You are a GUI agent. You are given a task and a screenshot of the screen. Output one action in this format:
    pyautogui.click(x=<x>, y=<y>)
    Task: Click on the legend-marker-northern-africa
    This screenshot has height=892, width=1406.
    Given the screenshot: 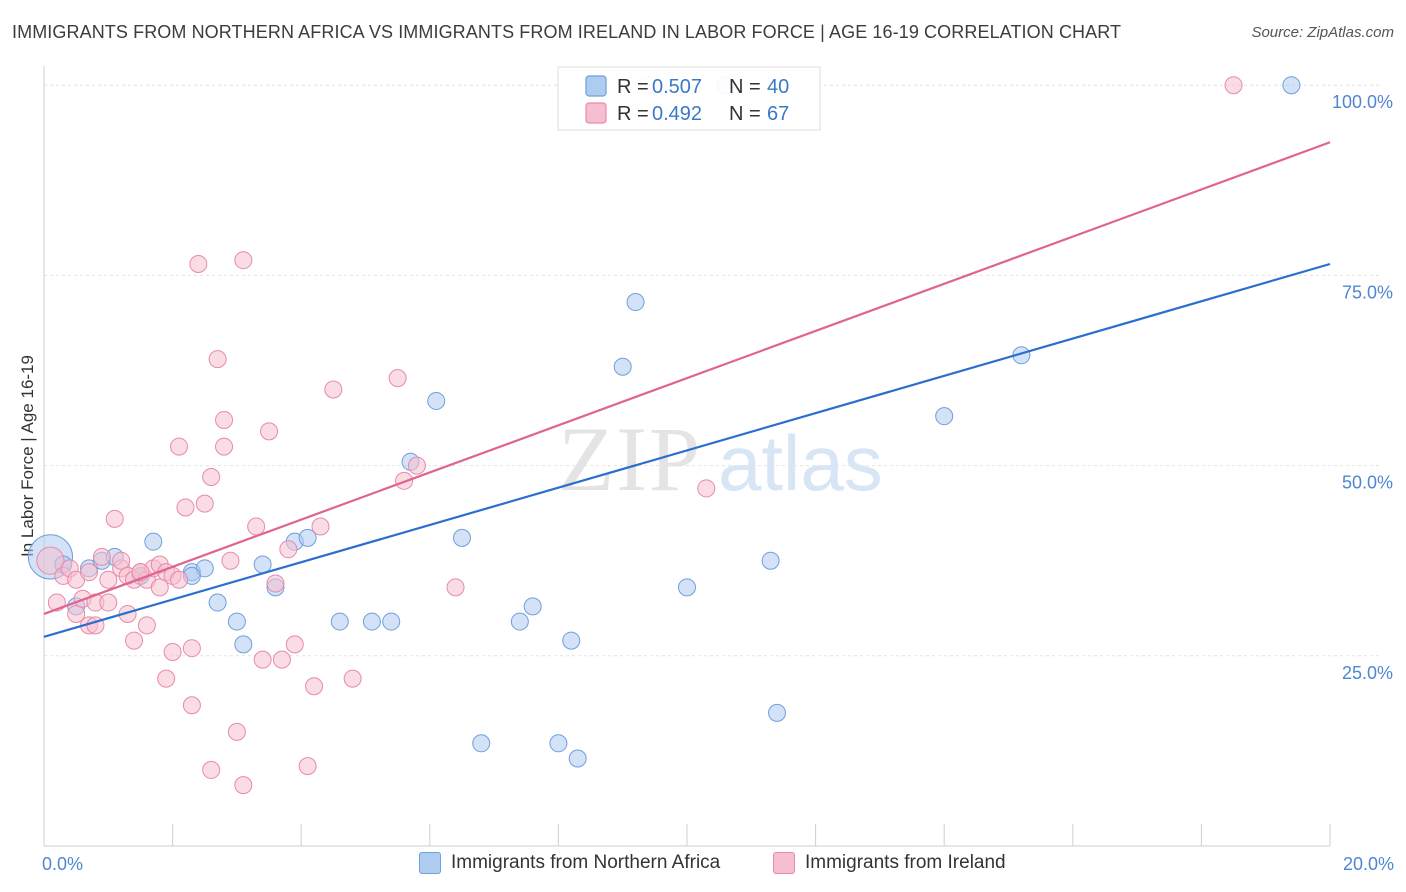 What is the action you would take?
    pyautogui.click(x=596, y=86)
    